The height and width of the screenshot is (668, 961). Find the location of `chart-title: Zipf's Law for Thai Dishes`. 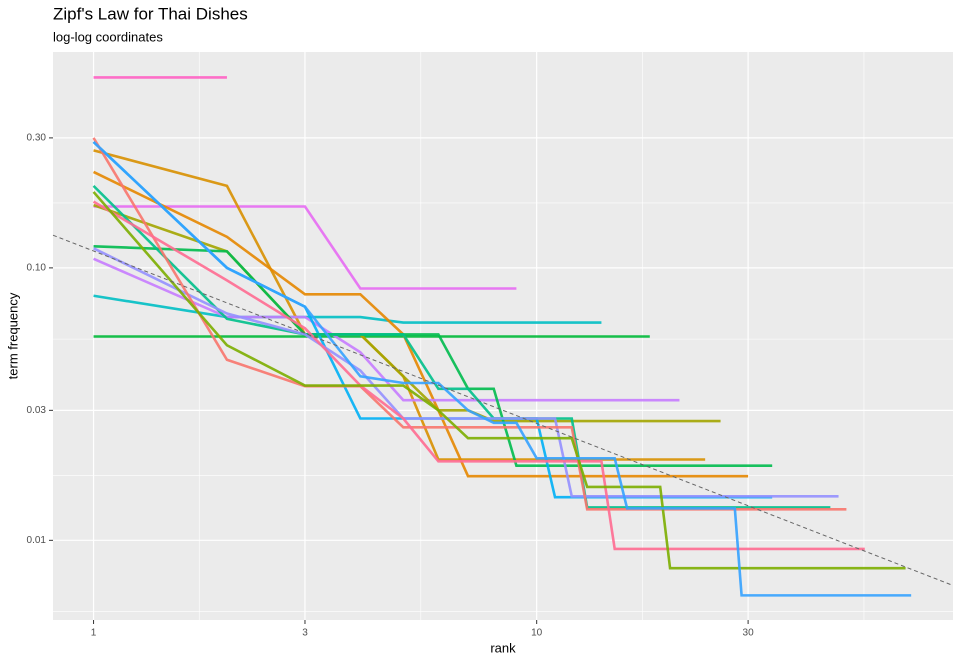

chart-title: Zipf's Law for Thai Dishes is located at coordinates (150, 13).